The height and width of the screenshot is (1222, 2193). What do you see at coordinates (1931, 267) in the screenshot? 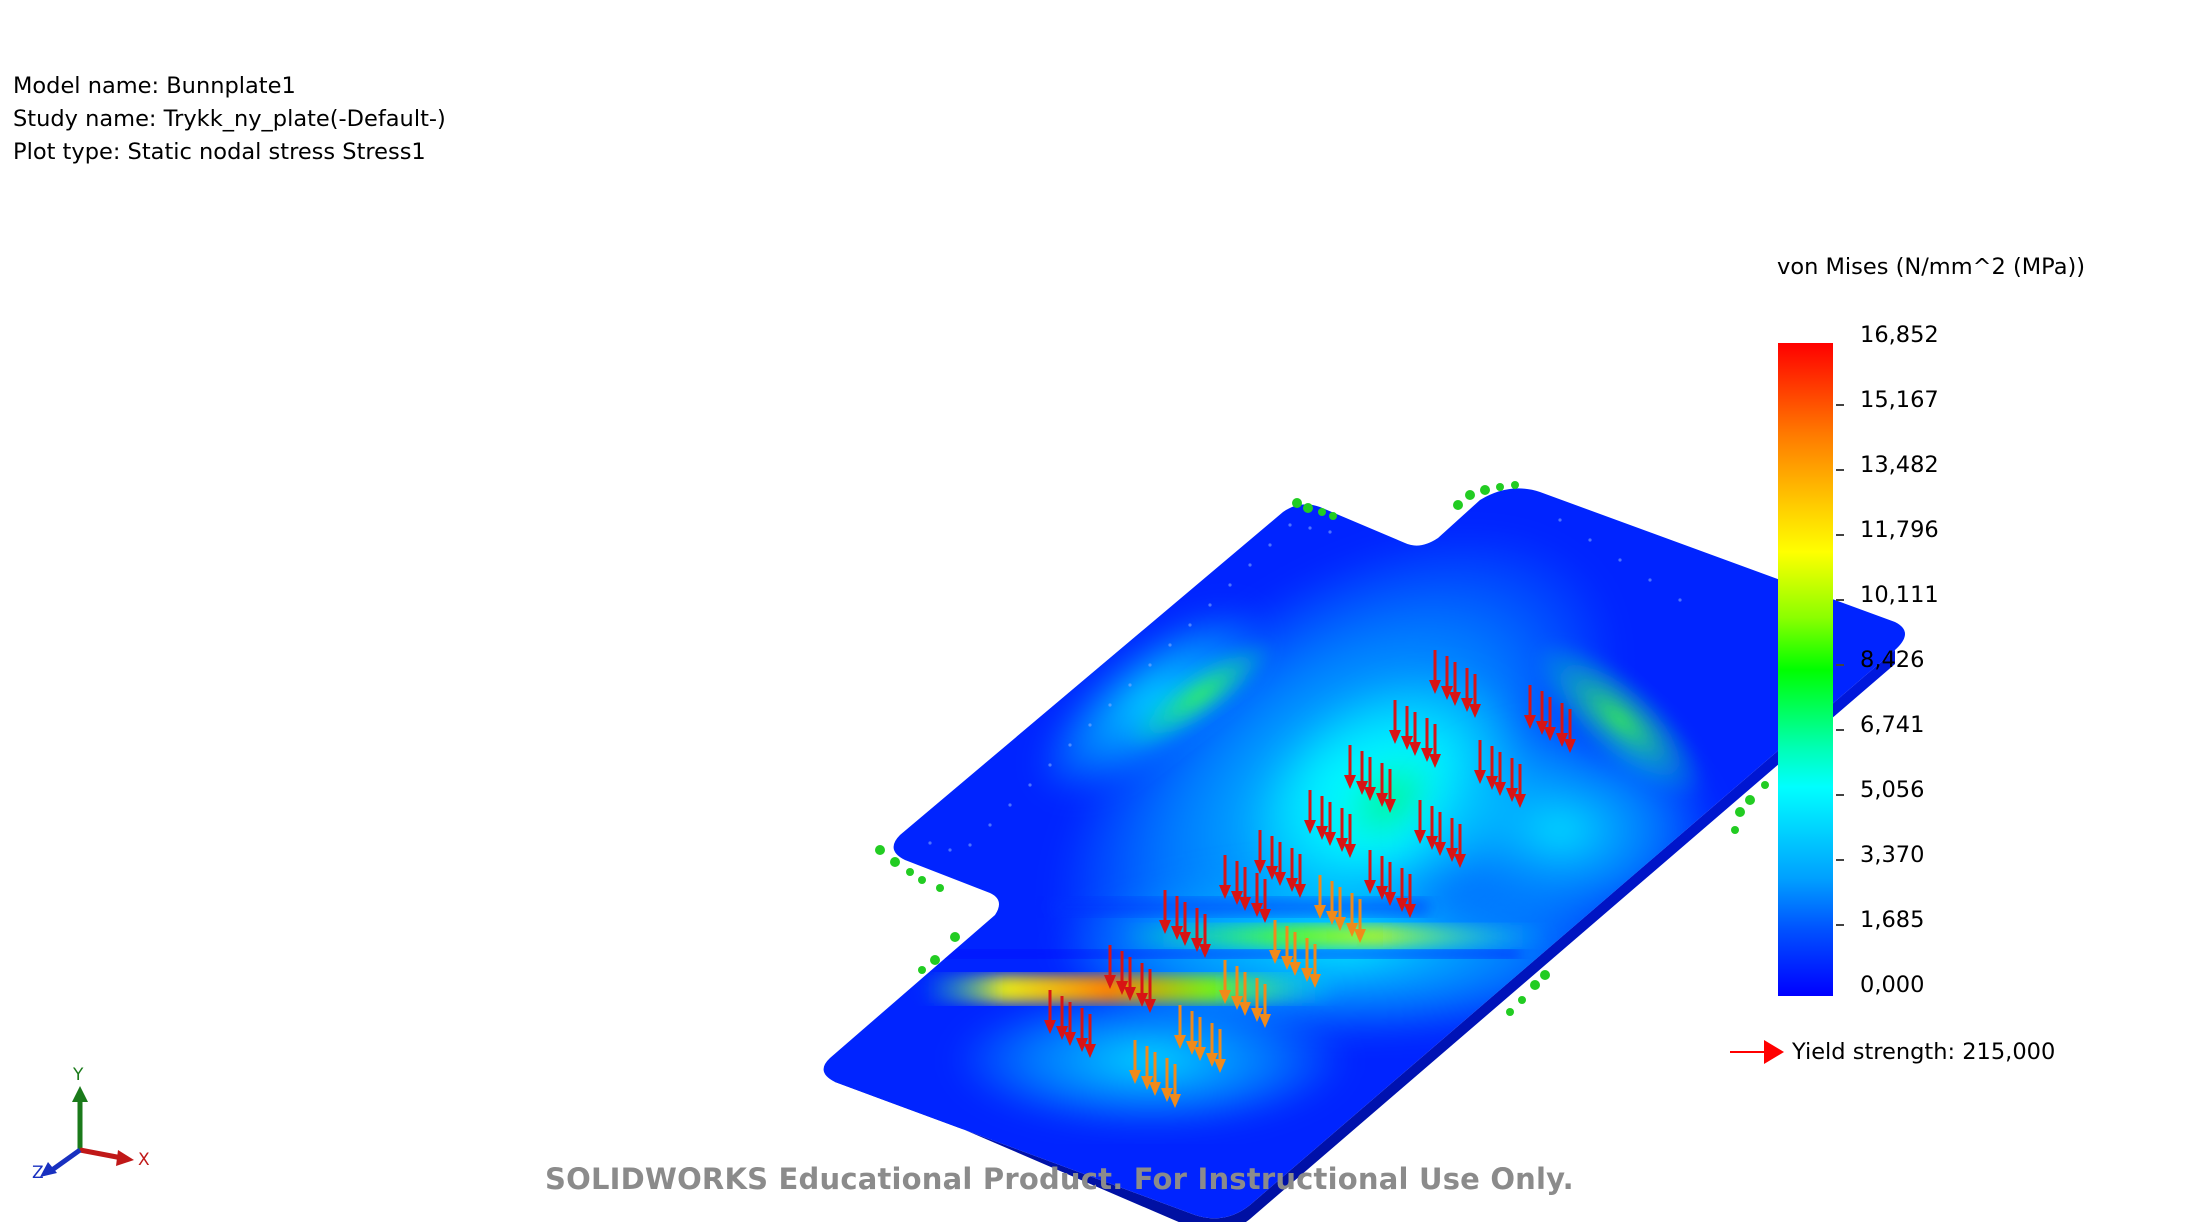
I see `legend-title: von Mises (N/mm^2 (MPa))` at bounding box center [1931, 267].